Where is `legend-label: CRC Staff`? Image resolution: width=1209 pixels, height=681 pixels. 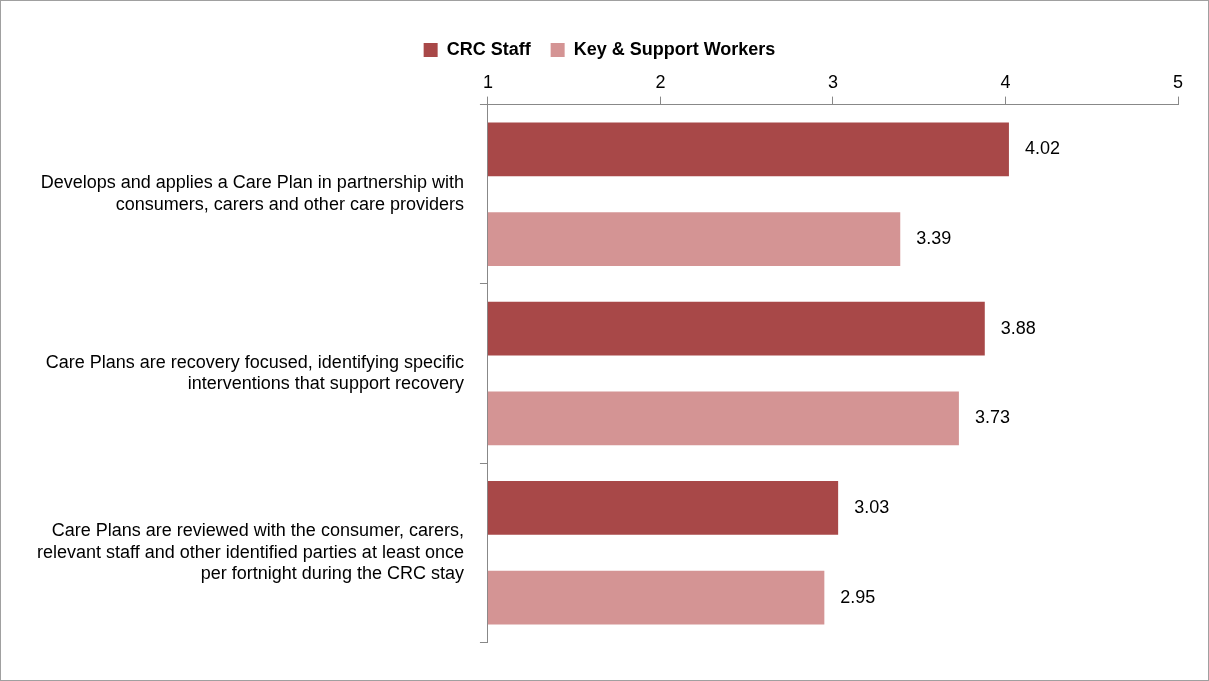 legend-label: CRC Staff is located at coordinates (489, 48).